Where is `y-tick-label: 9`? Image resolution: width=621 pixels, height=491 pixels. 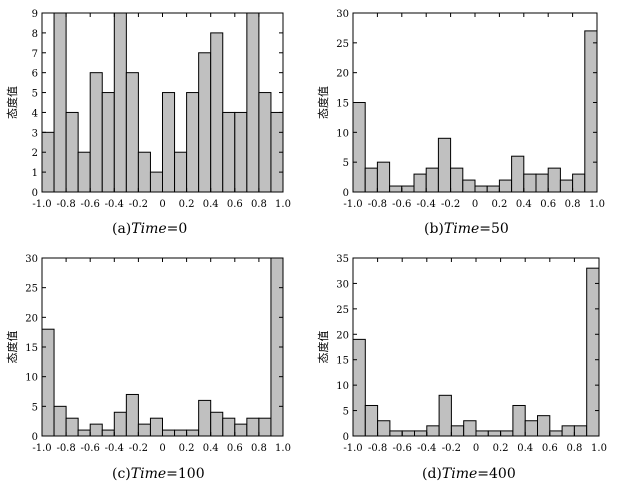 y-tick-label: 9 is located at coordinates (35, 14).